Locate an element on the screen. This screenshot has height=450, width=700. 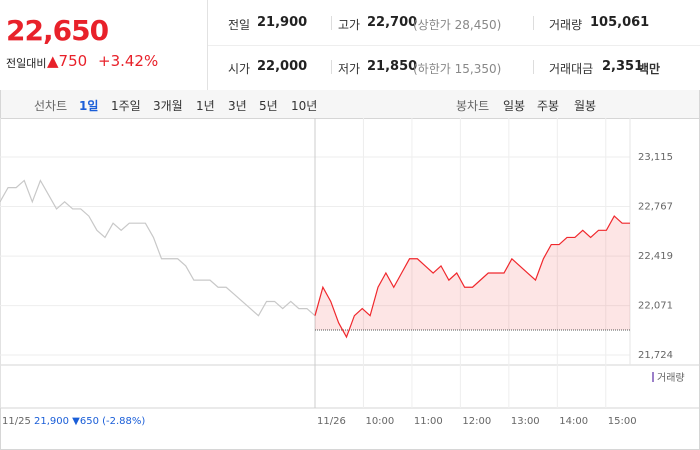
stat-label: 거래대금 is located at coordinates (571, 69).